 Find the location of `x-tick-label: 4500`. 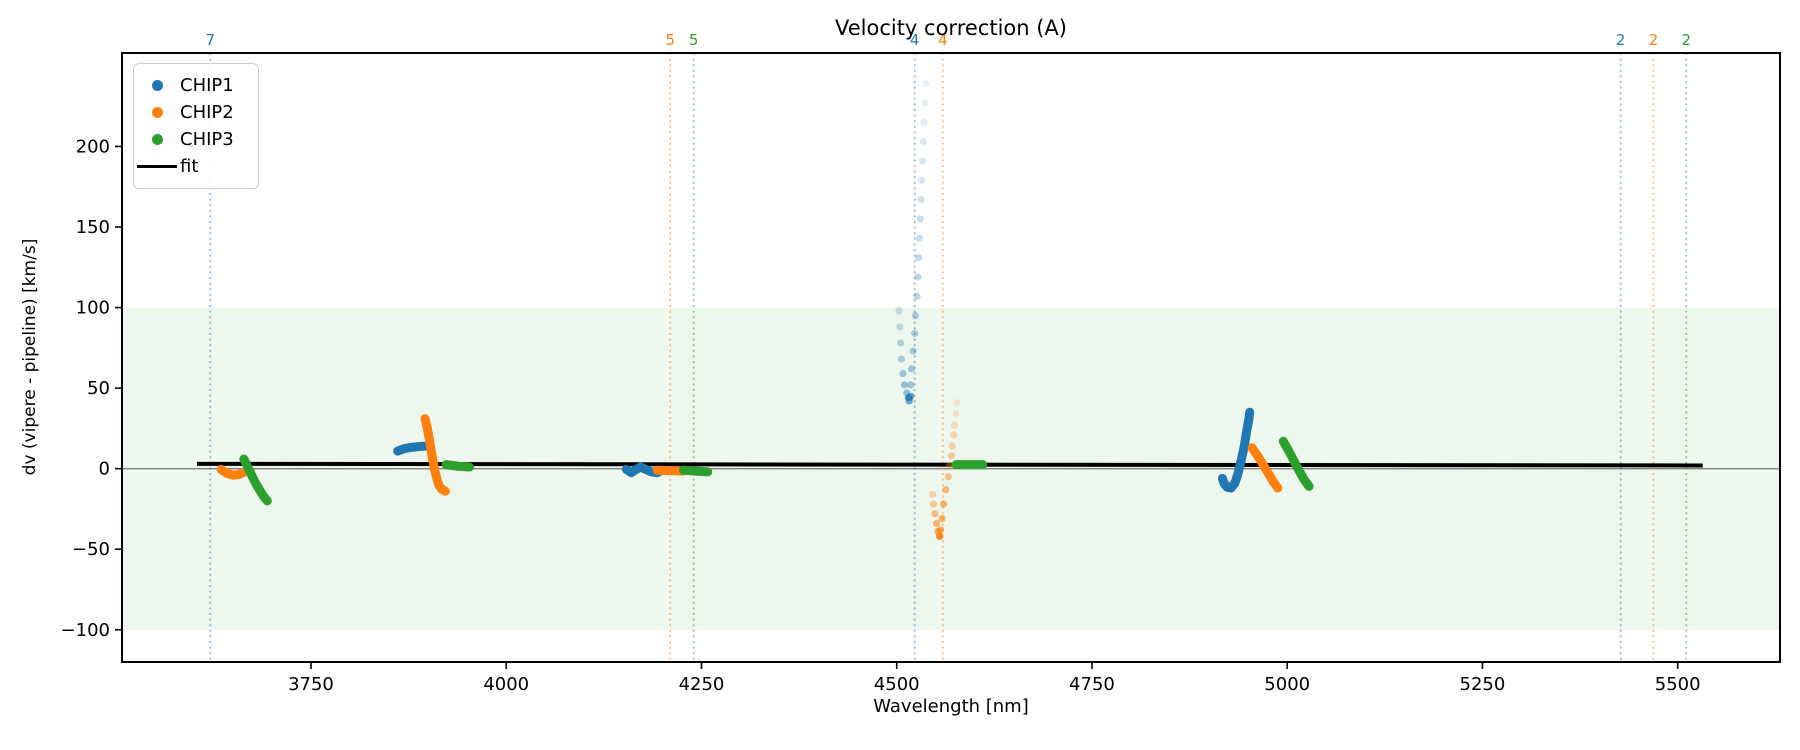

x-tick-label: 4500 is located at coordinates (897, 684).